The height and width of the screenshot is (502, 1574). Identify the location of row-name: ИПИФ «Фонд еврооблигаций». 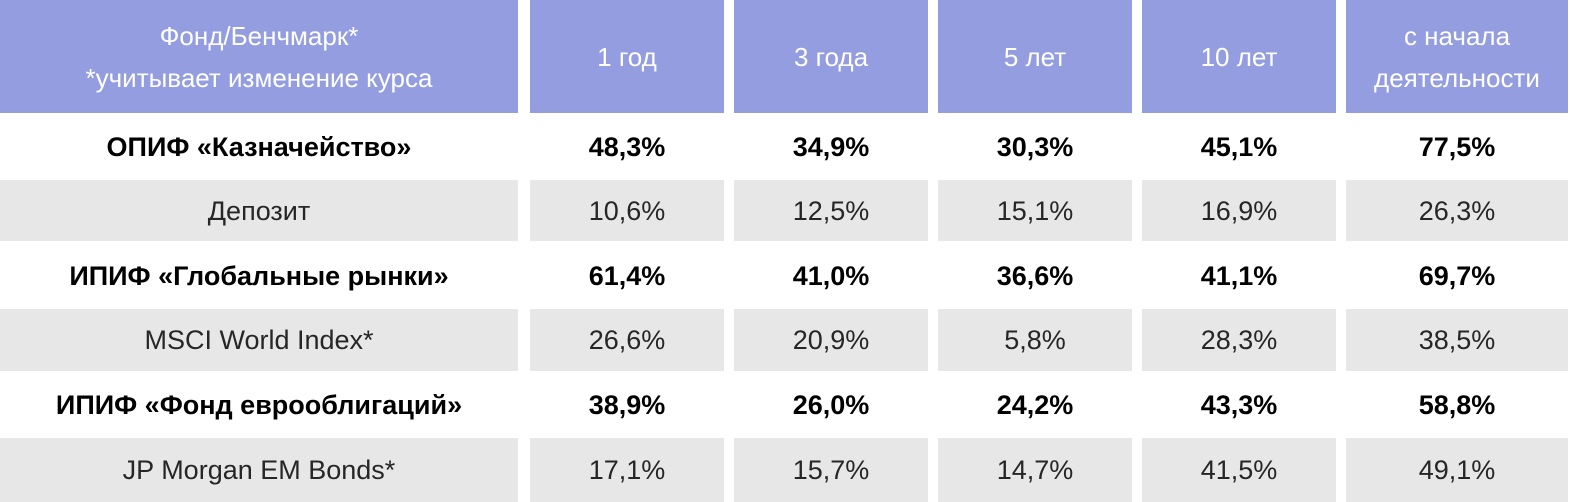
(259, 404).